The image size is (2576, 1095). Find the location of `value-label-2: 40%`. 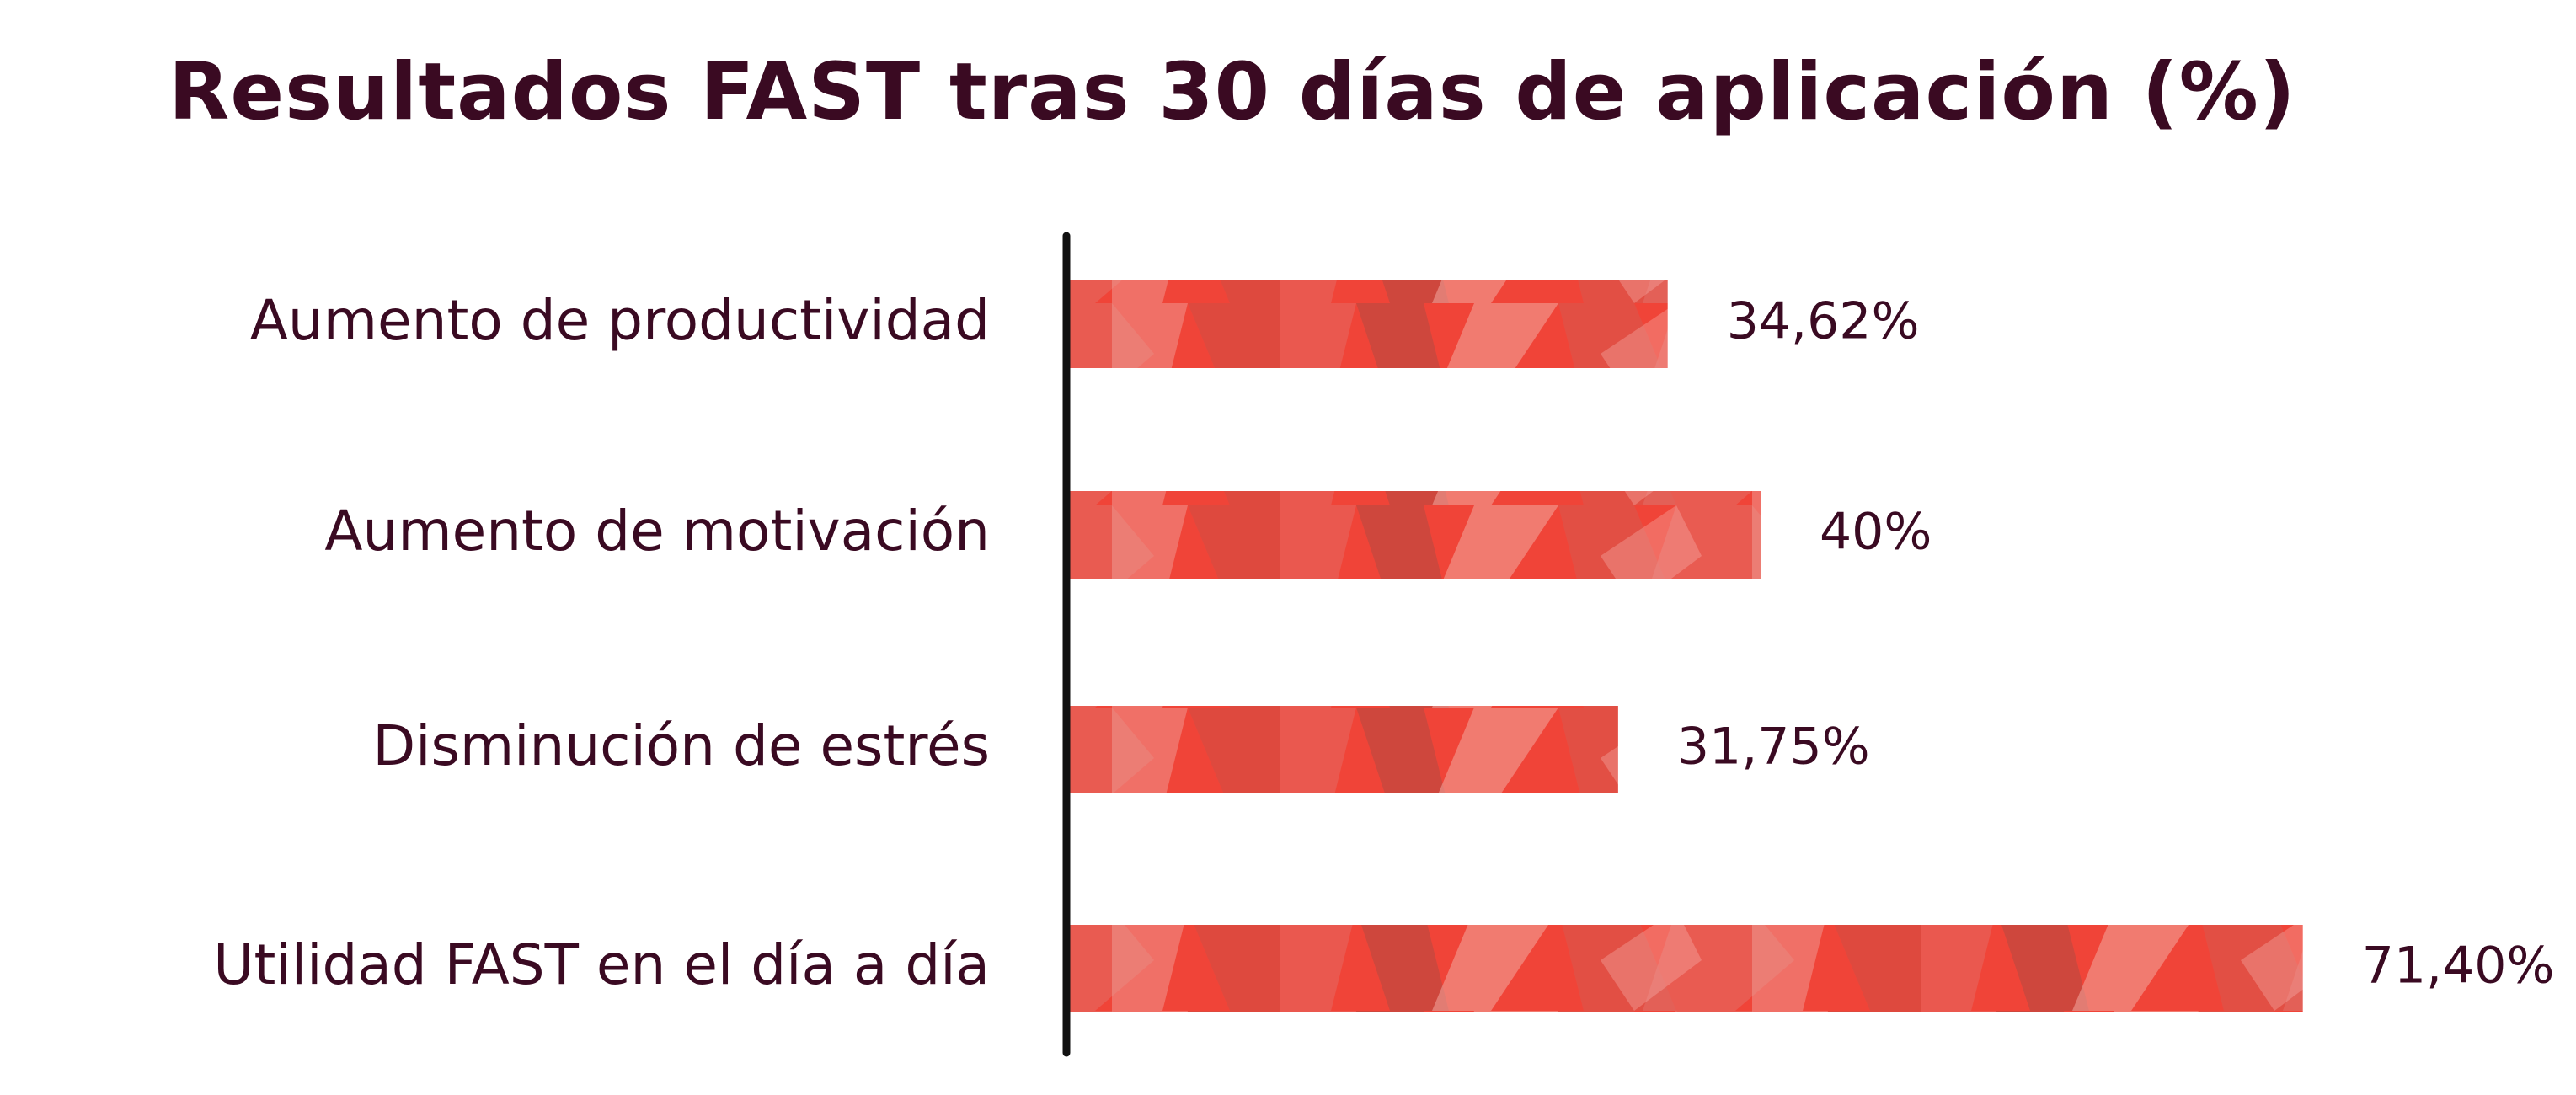

value-label-2: 40% is located at coordinates (1876, 532).